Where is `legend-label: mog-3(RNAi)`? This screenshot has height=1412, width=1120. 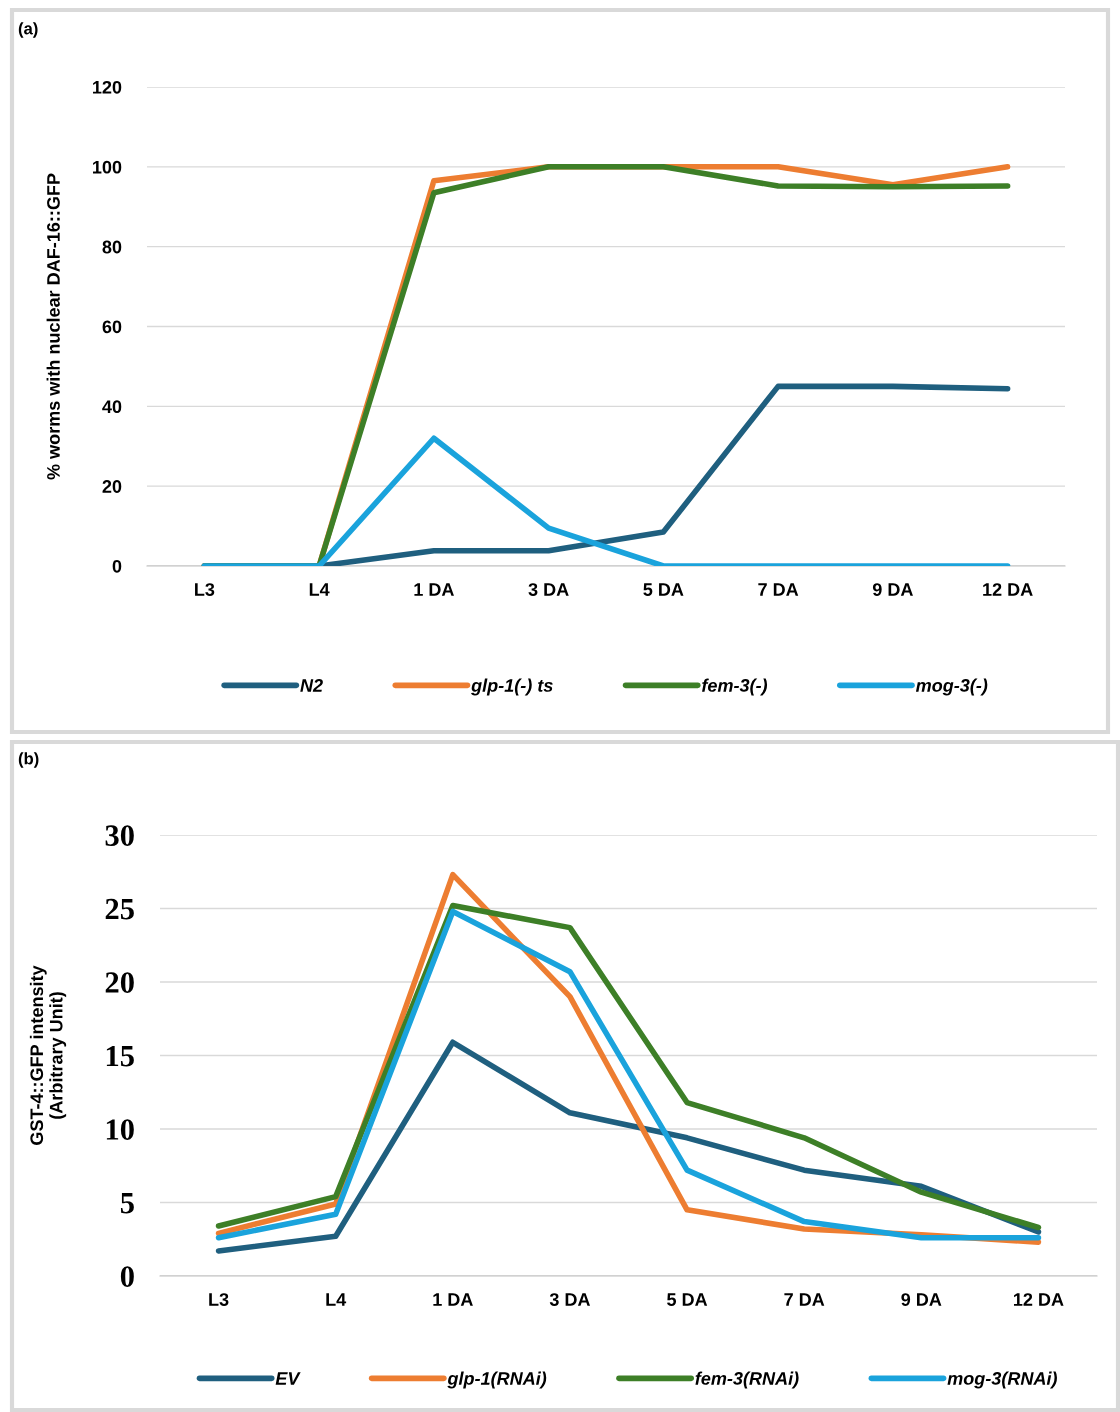 legend-label: mog-3(RNAi) is located at coordinates (1002, 1380).